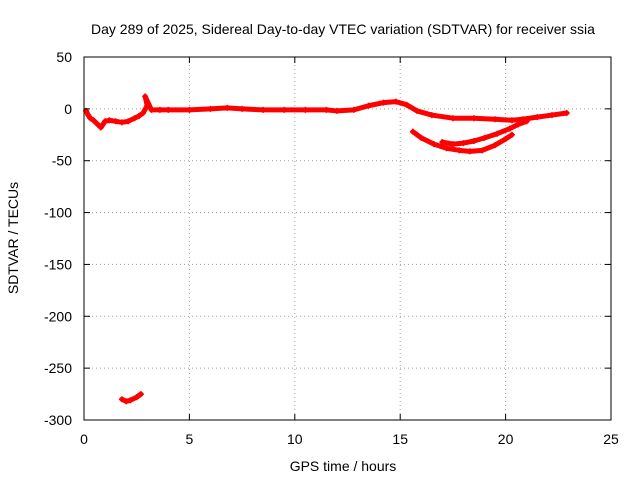 Image resolution: width=640 pixels, height=480 pixels. I want to click on y-tick-label: -150, so click(58, 264).